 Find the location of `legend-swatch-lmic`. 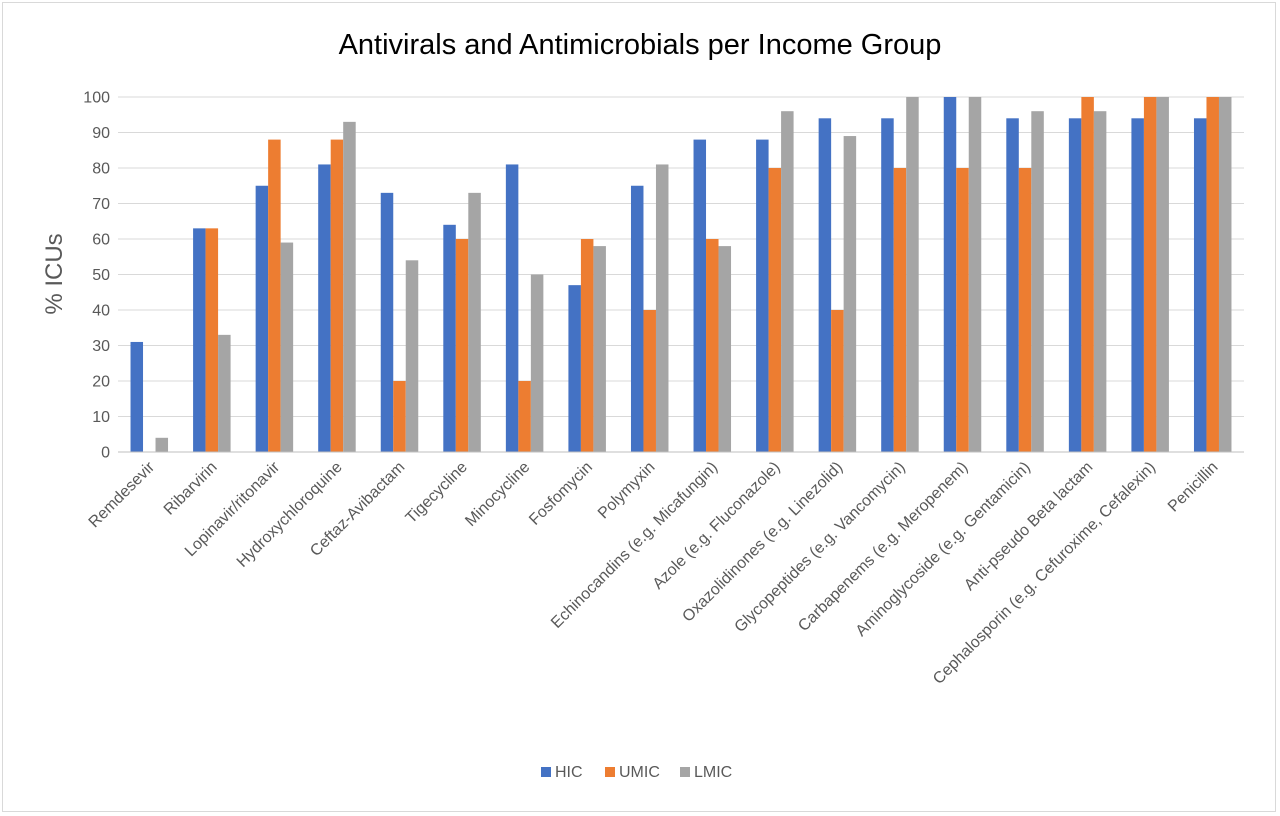

legend-swatch-lmic is located at coordinates (685, 772).